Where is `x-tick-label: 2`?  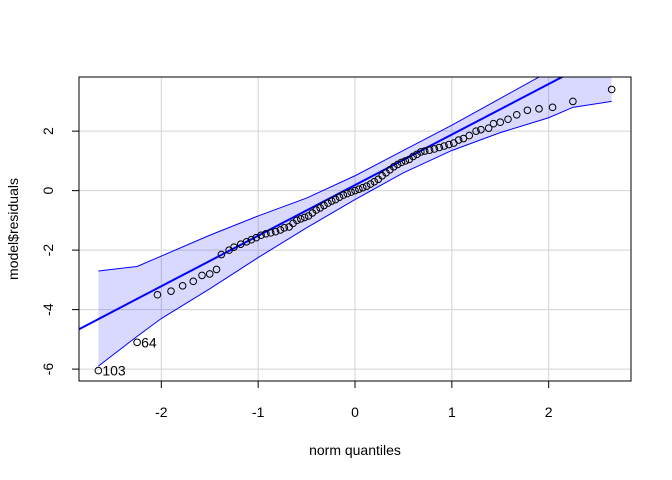 x-tick-label: 2 is located at coordinates (549, 412).